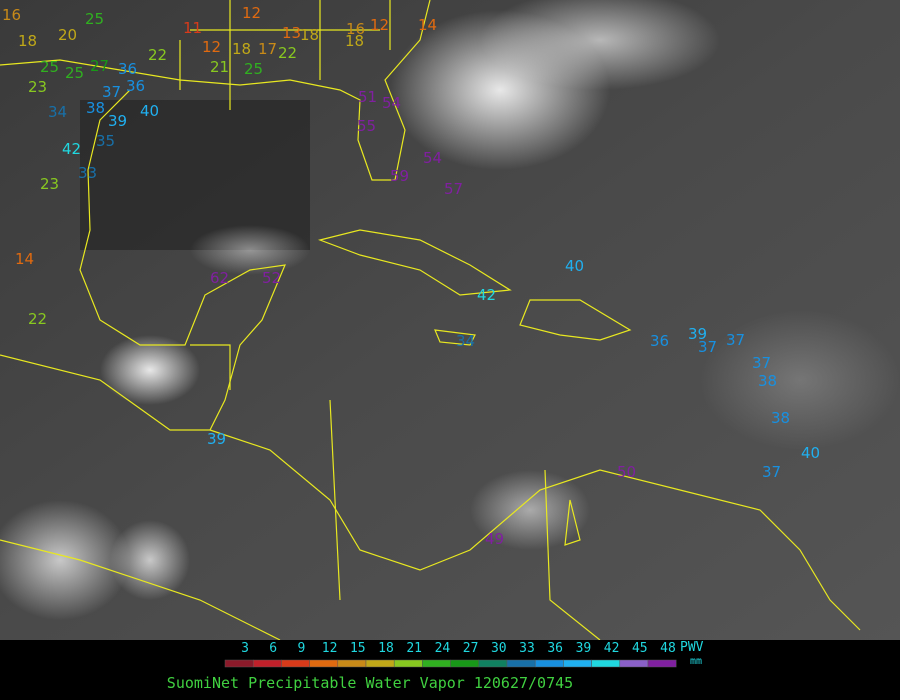 This screenshot has width=900, height=700. Describe the element at coordinates (499, 648) in the screenshot. I see `legend-tick-label: 30` at that location.